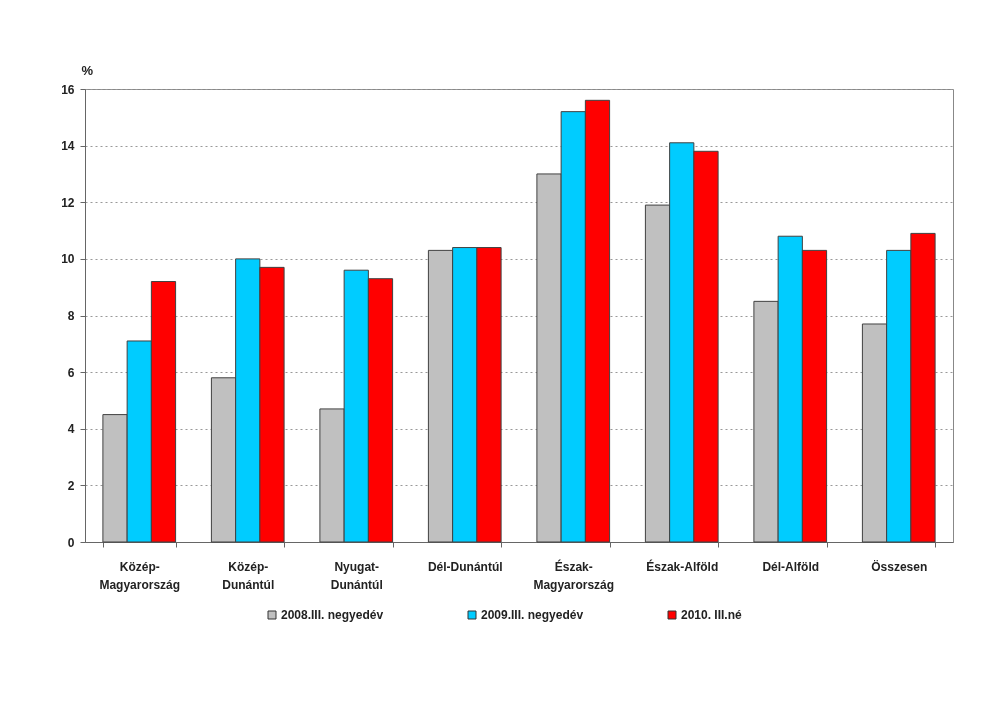 This screenshot has width=1001, height=711. I want to click on y-tick-label: 6, so click(71, 372).